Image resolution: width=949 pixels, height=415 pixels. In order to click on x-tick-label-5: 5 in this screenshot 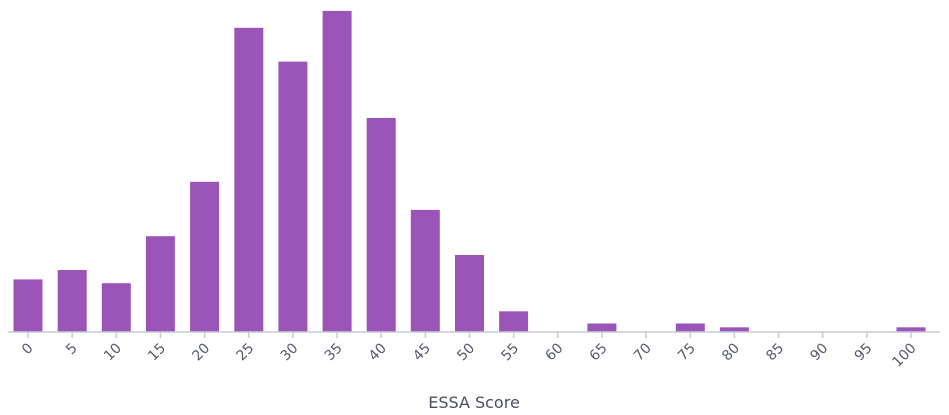, I will do `click(72, 349)`.